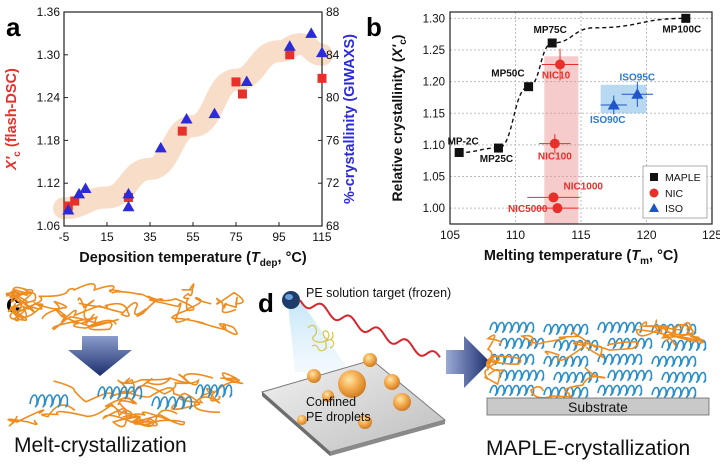 The width and height of the screenshot is (720, 473). What do you see at coordinates (49, 55) in the screenshot?
I see `y-left-tick-label: 1.30` at bounding box center [49, 55].